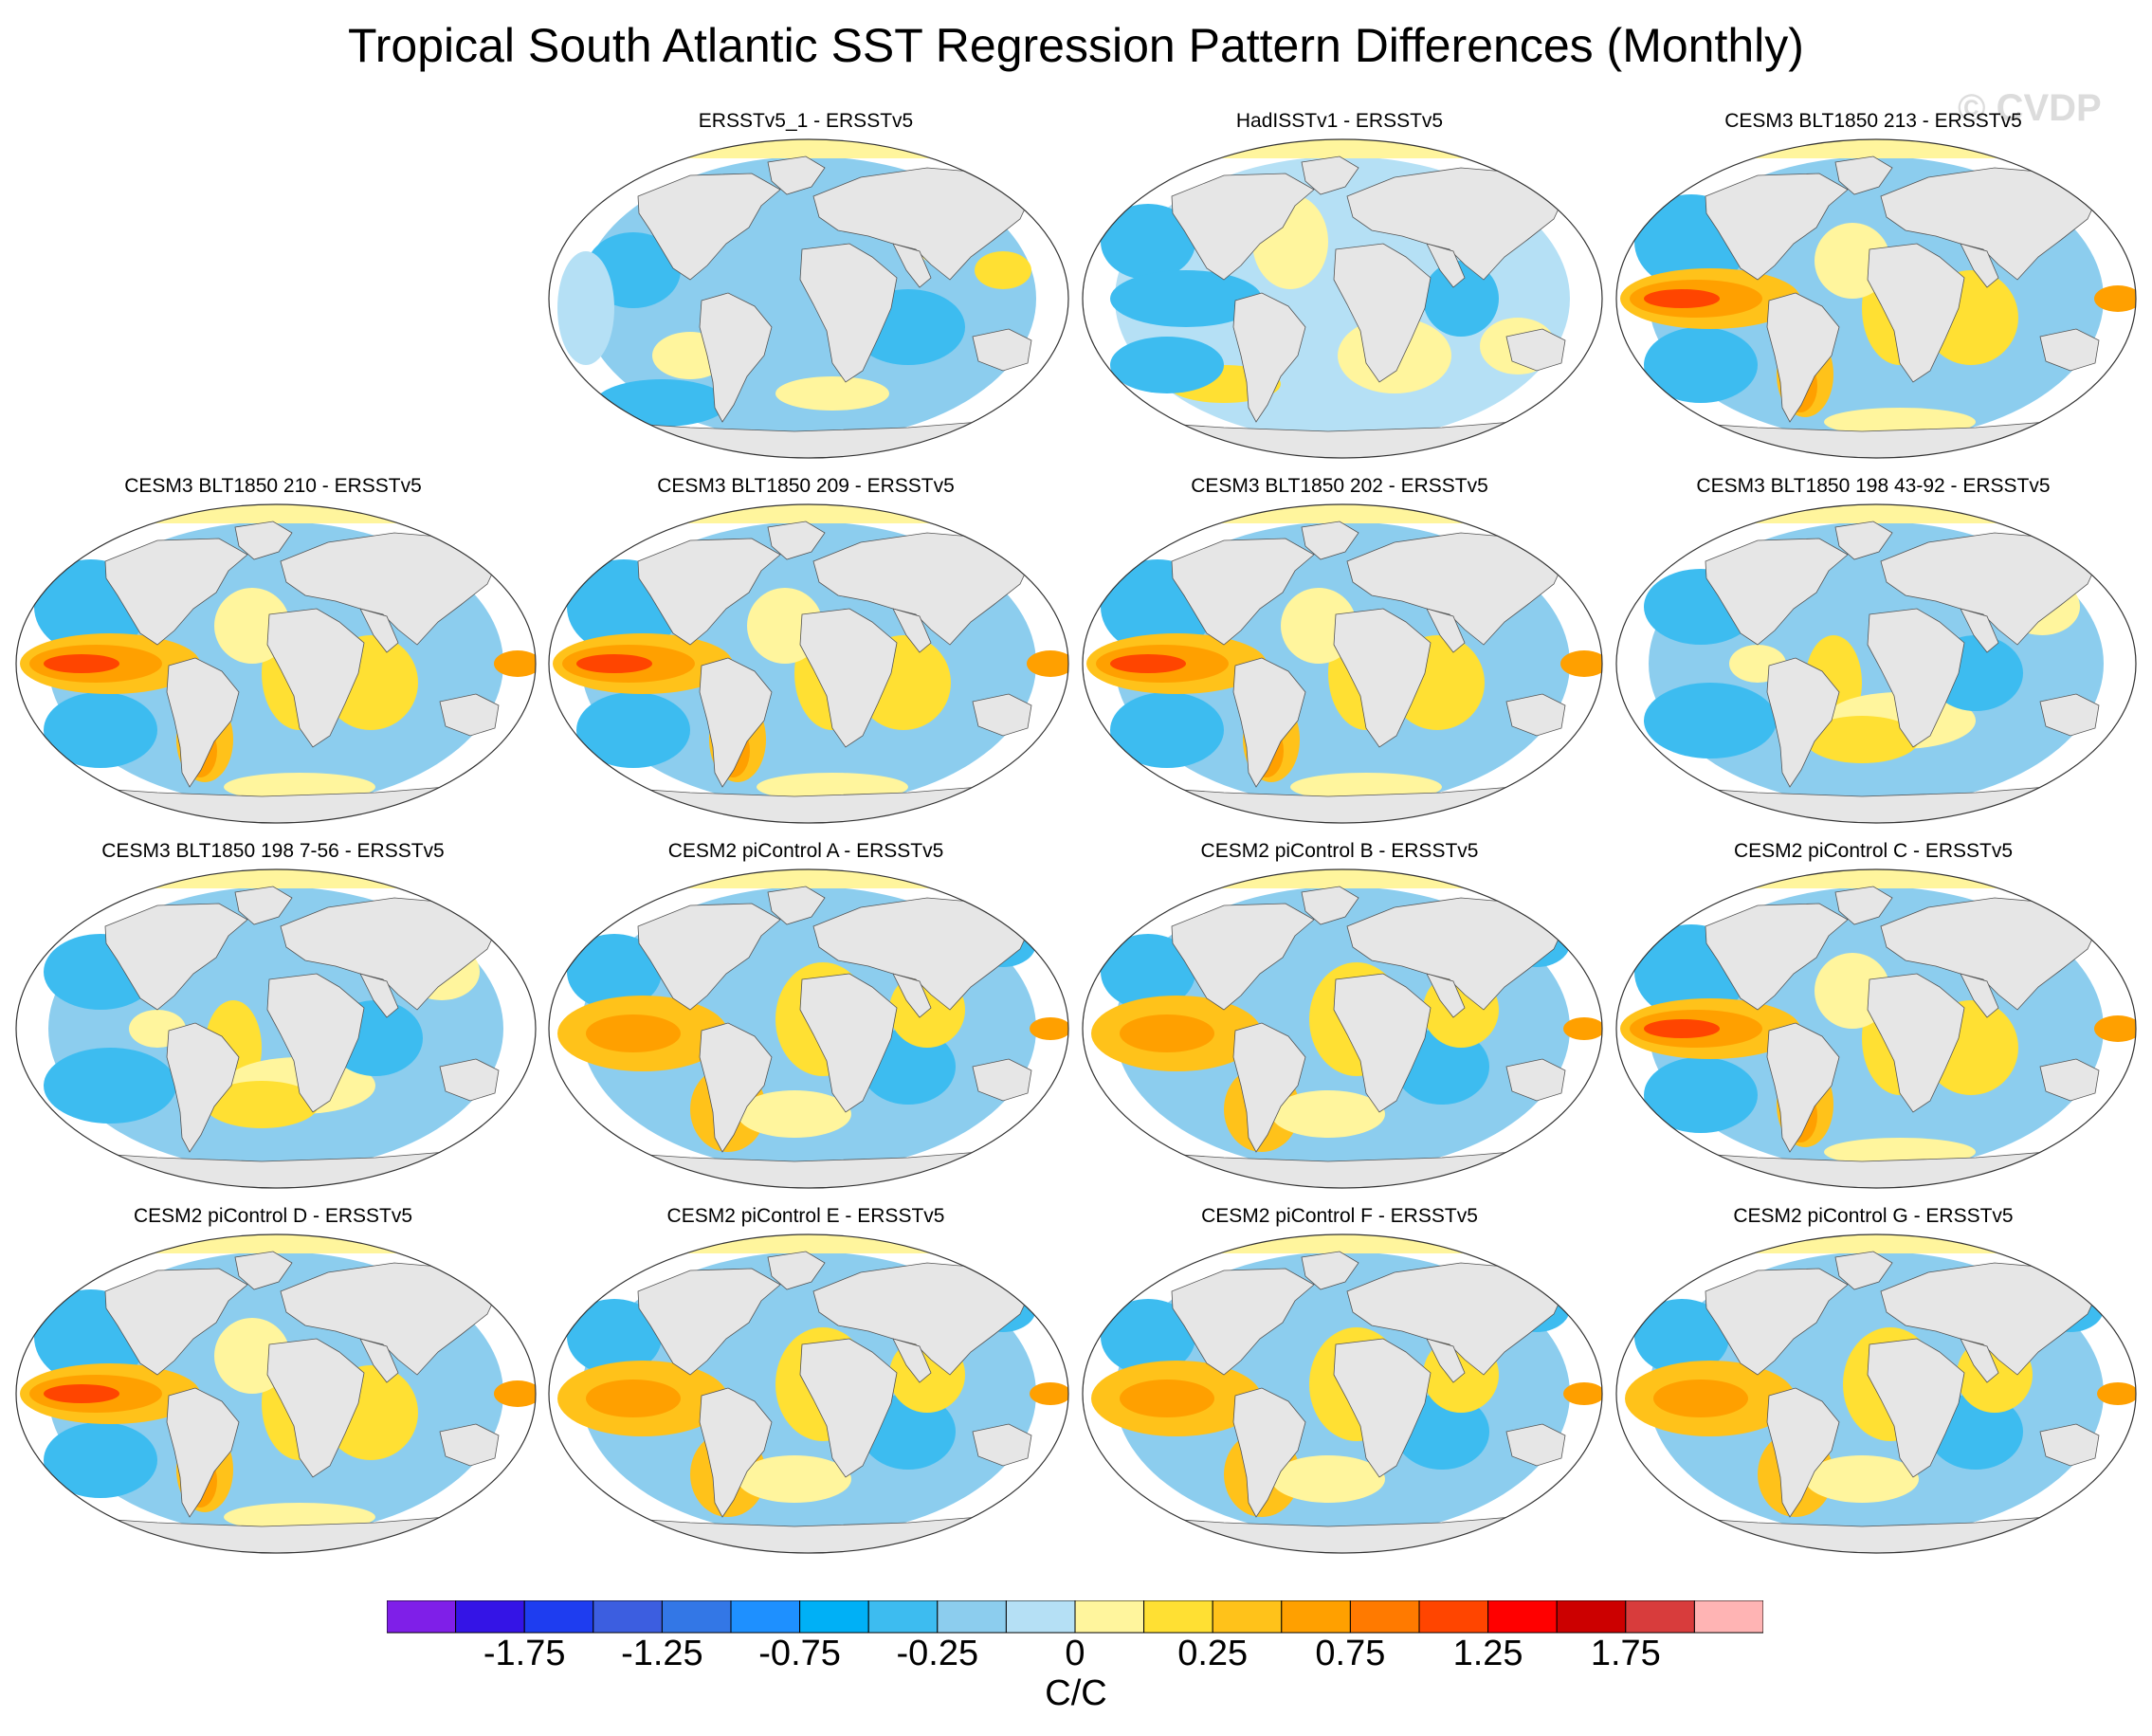 The height and width of the screenshot is (1736, 2152). What do you see at coordinates (806, 486) in the screenshot?
I see `panel-title: CESM3 BLT1850 209 - ERSSTv5` at bounding box center [806, 486].